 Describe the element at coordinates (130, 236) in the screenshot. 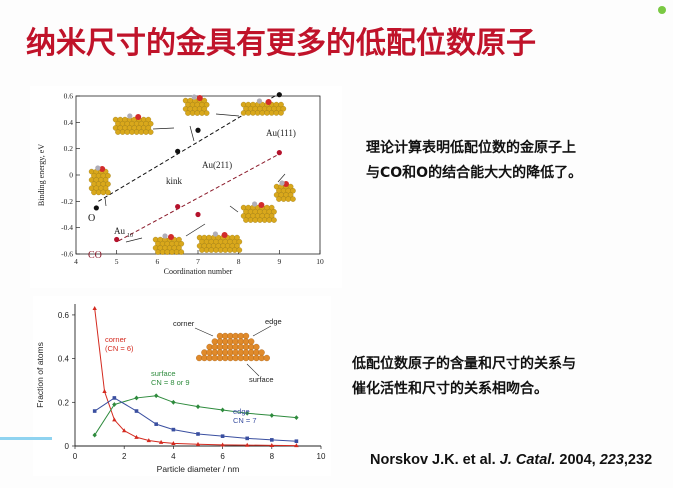

I see `label-au10-sub: 10` at that location.